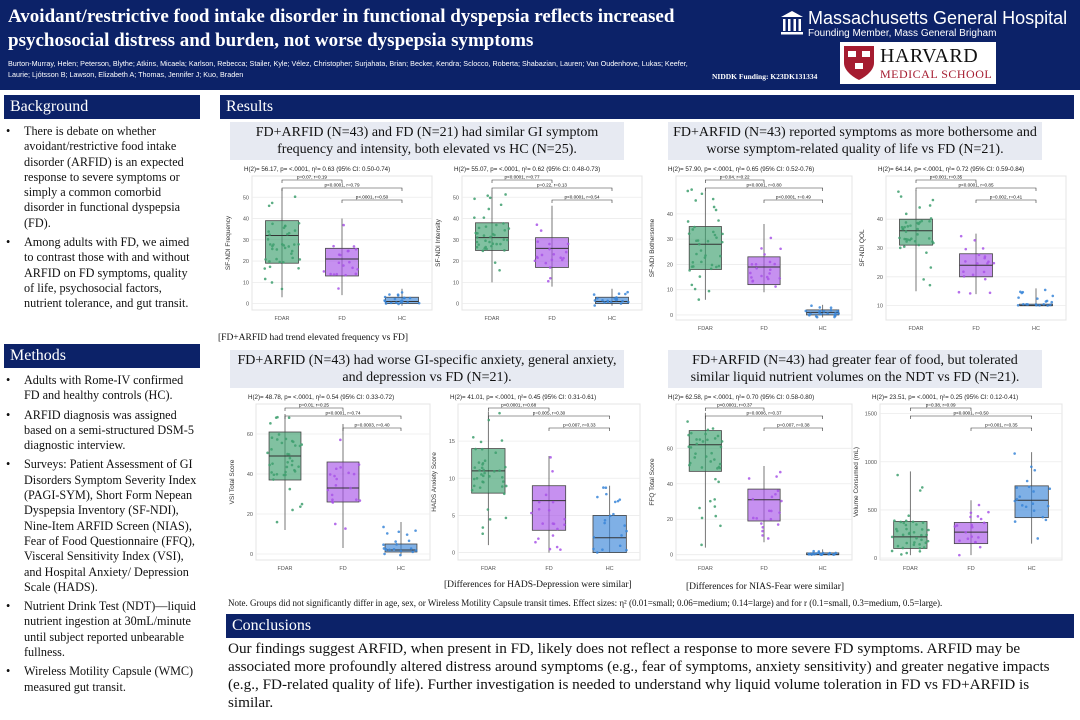  Describe the element at coordinates (734, 405) in the screenshot. I see `sig-label: p<0.0001, r=0.37` at that location.